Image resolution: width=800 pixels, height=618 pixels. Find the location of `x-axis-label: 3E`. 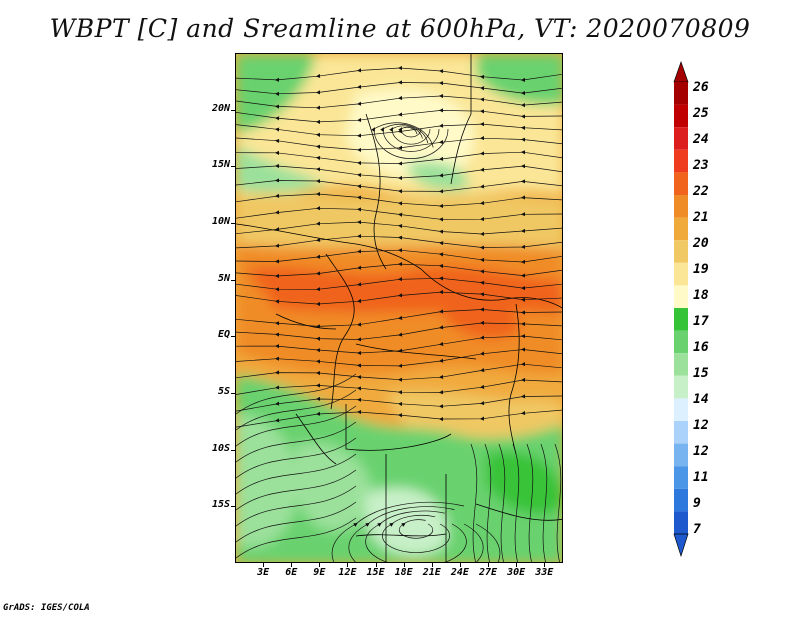

x-axis-label: 3E is located at coordinates (263, 572).